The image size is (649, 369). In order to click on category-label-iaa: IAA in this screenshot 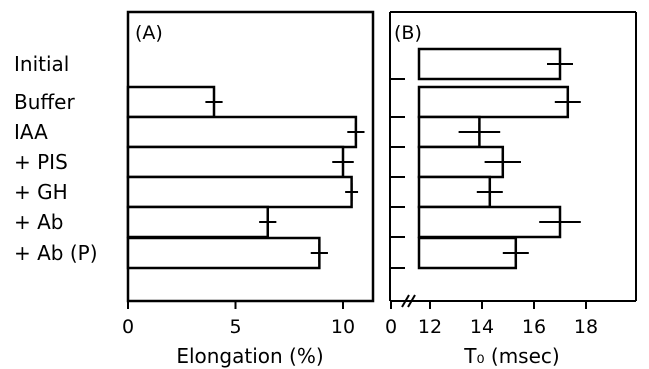, I will do `click(31, 132)`.